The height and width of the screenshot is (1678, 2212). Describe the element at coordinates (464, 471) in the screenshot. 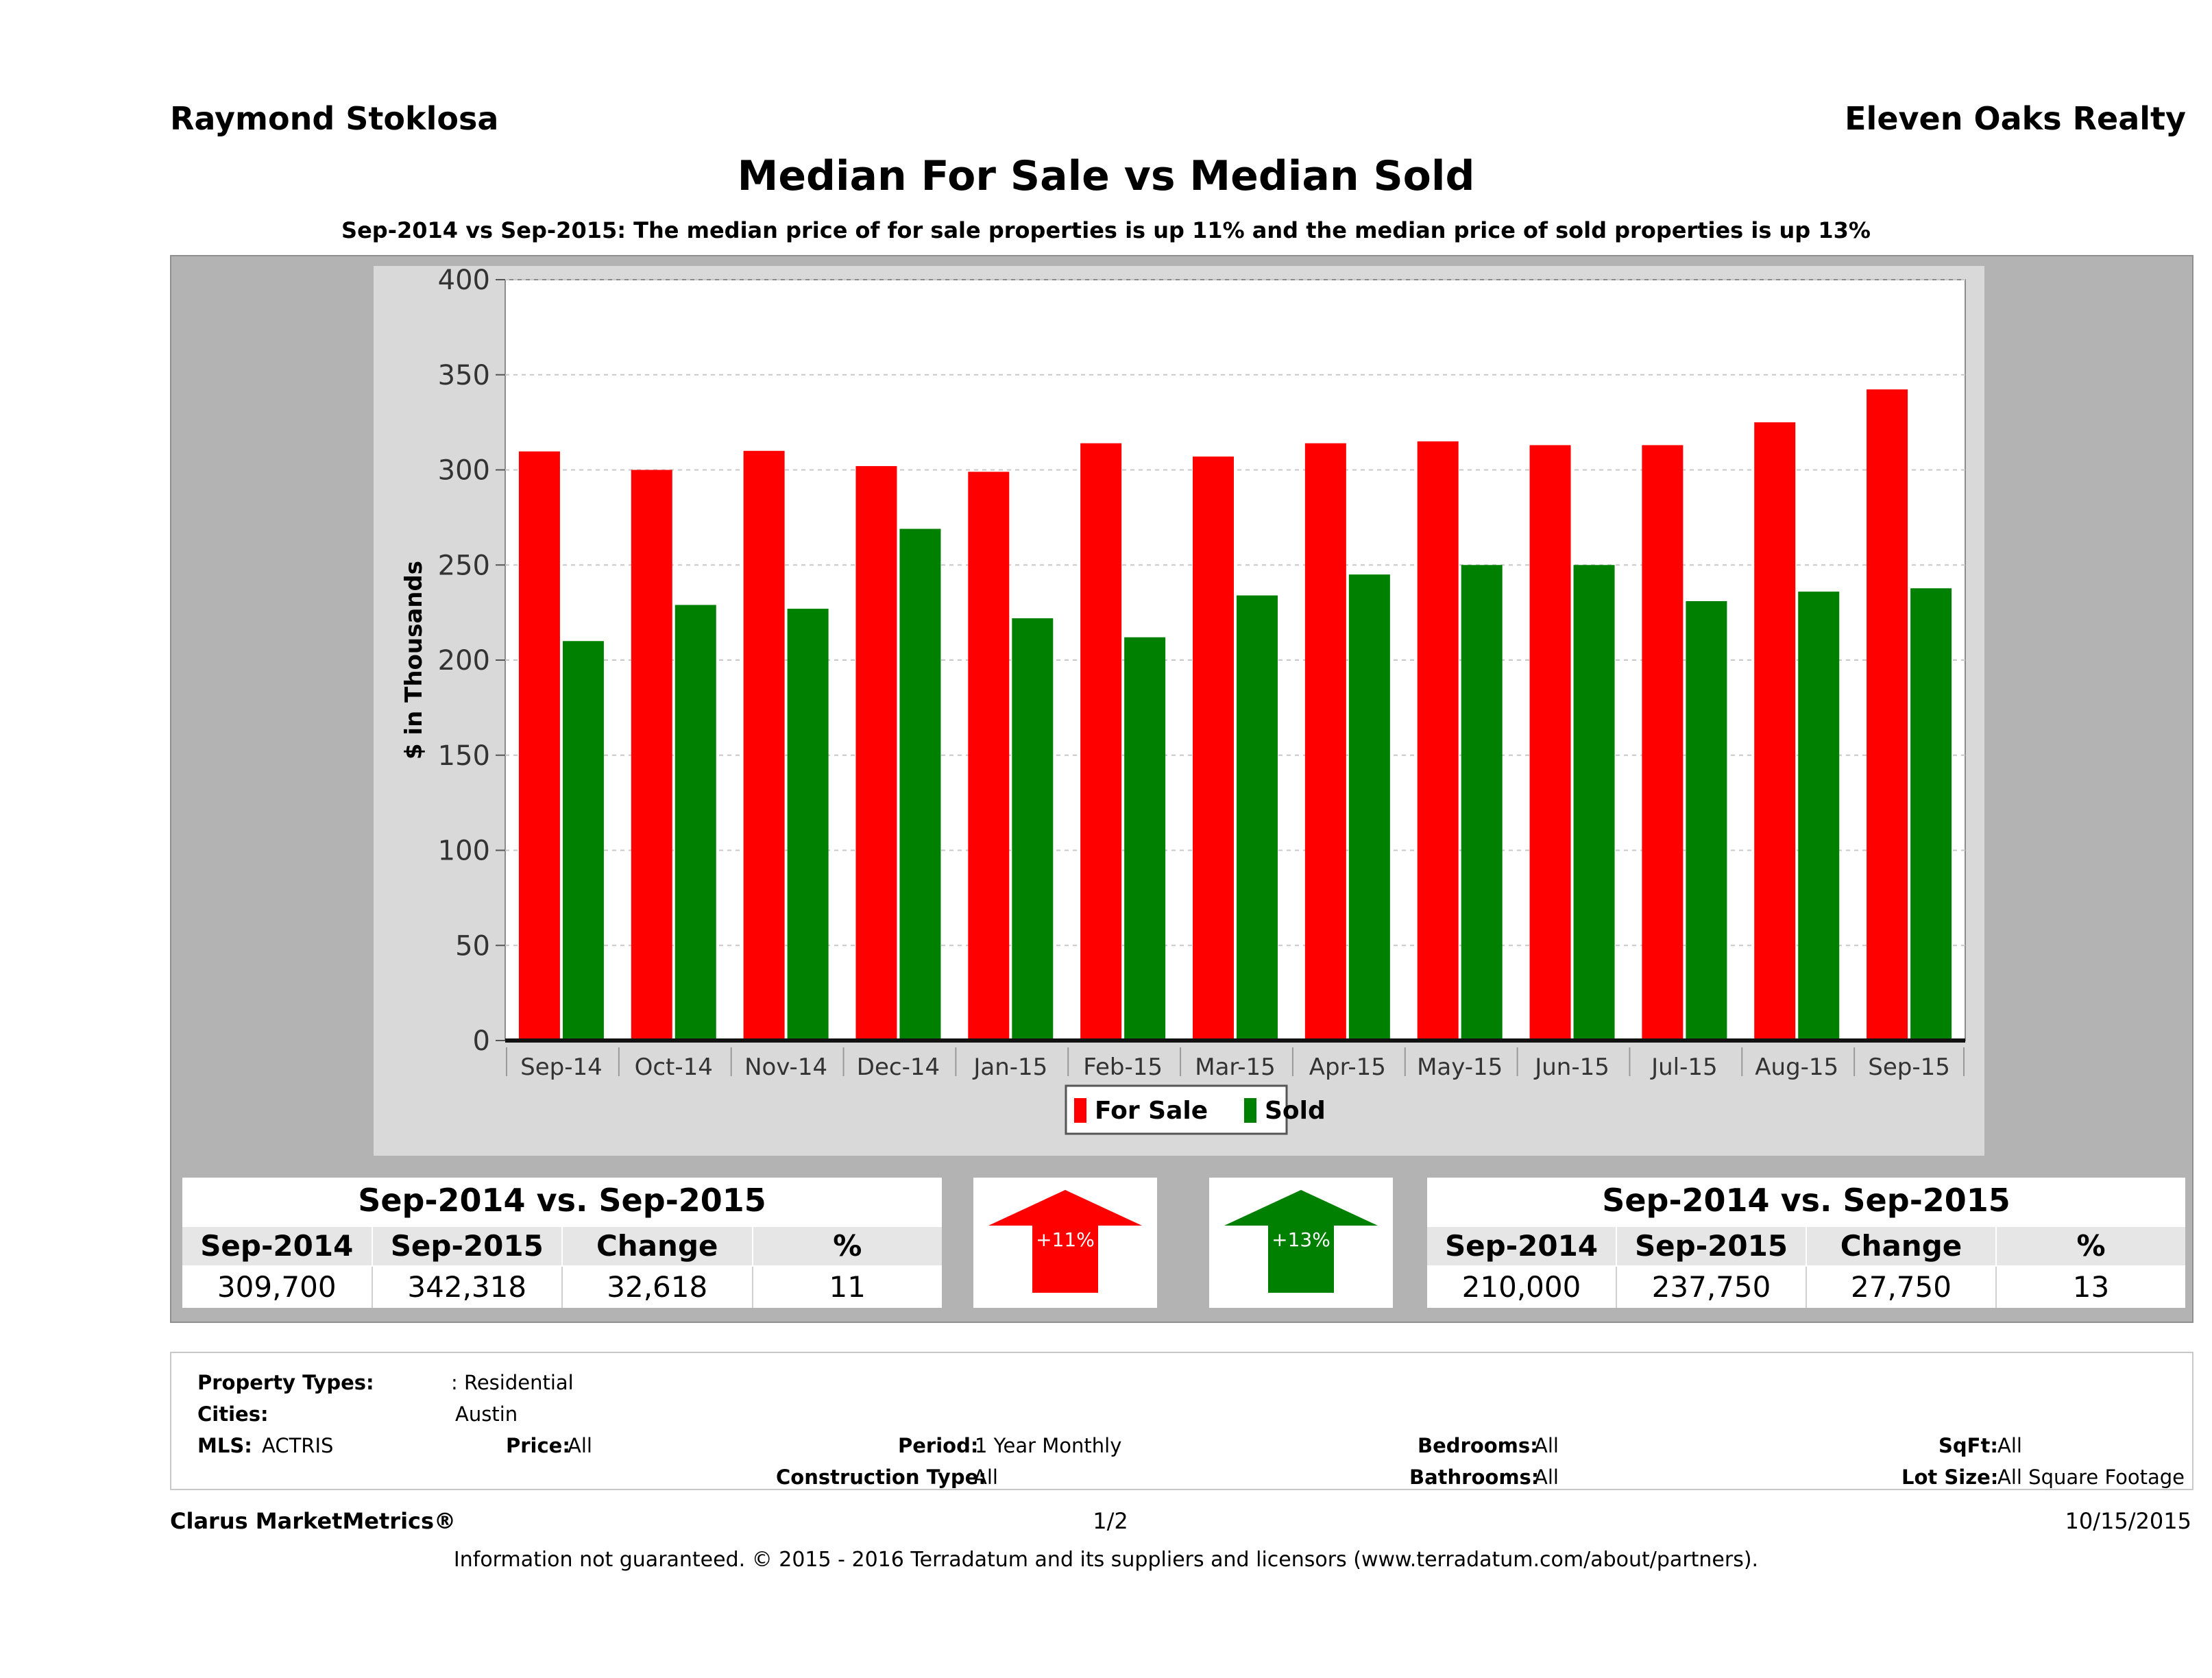

I see `y-tick-label: 300` at that location.